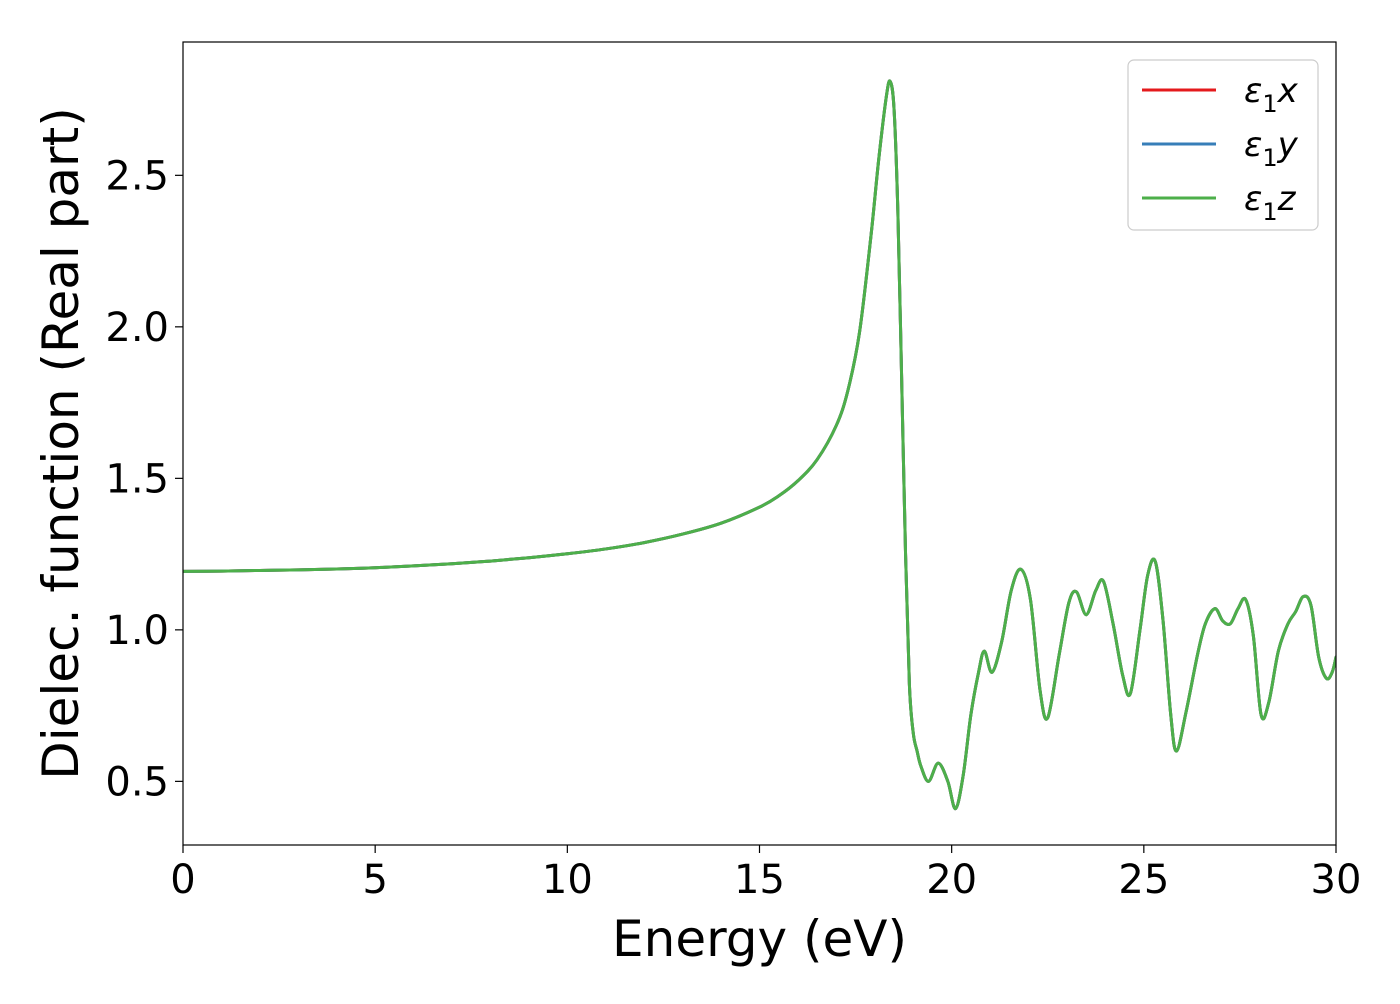 The height and width of the screenshot is (1004, 1400). I want to click on legend-axis: x, so click(1288, 91).